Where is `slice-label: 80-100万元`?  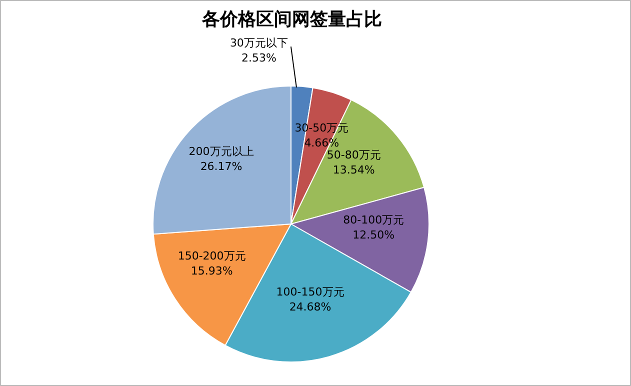 slice-label: 80-100万元 is located at coordinates (373, 220).